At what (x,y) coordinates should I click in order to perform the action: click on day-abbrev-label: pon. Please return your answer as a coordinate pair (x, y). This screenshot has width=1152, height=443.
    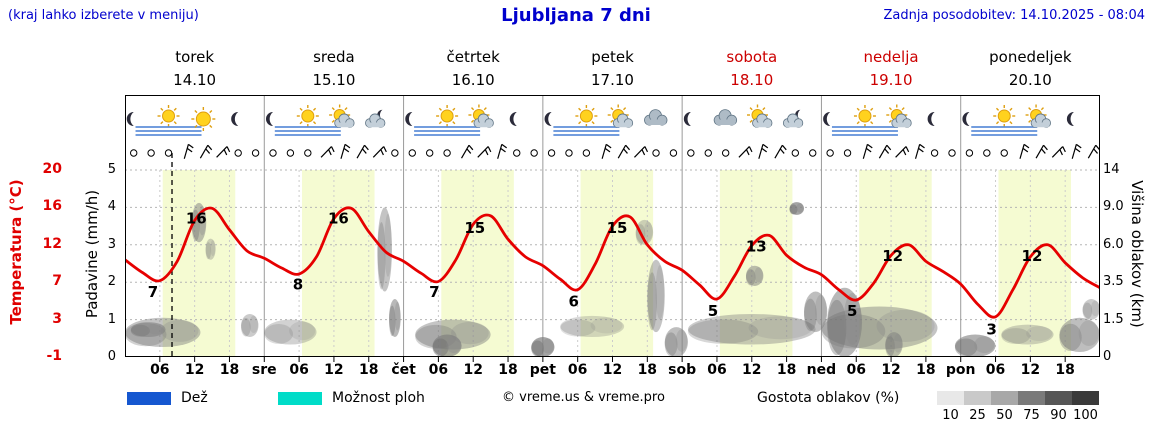
    Looking at the image, I should click on (960, 370).